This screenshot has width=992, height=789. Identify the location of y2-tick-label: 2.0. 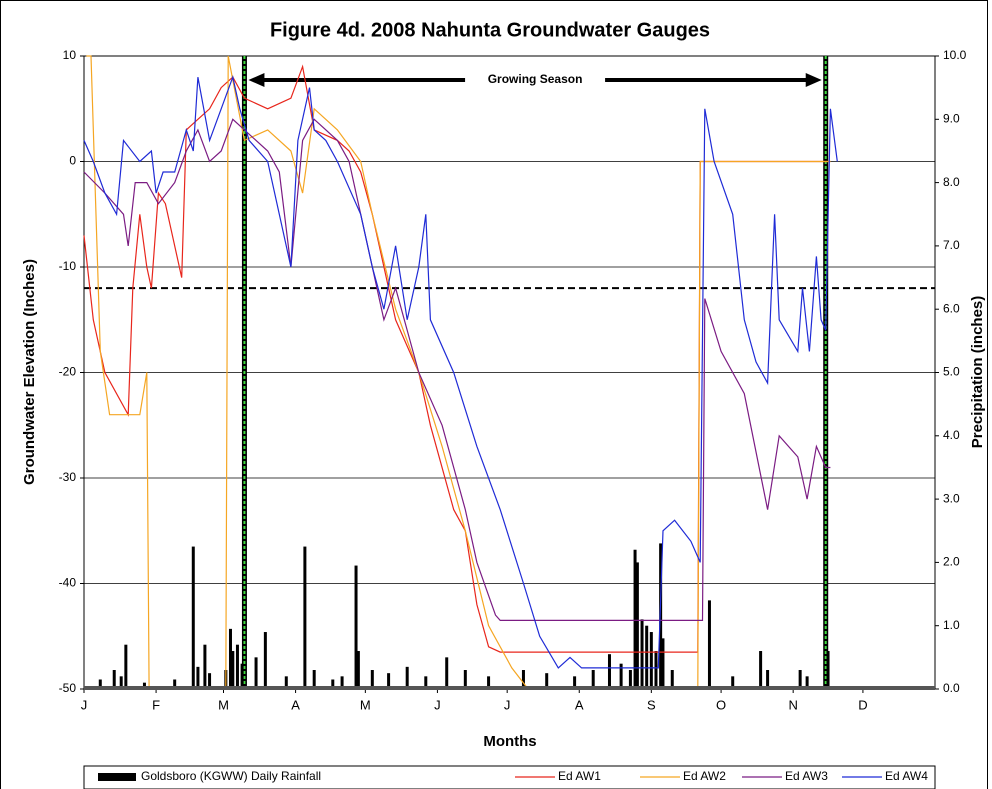
(951, 562).